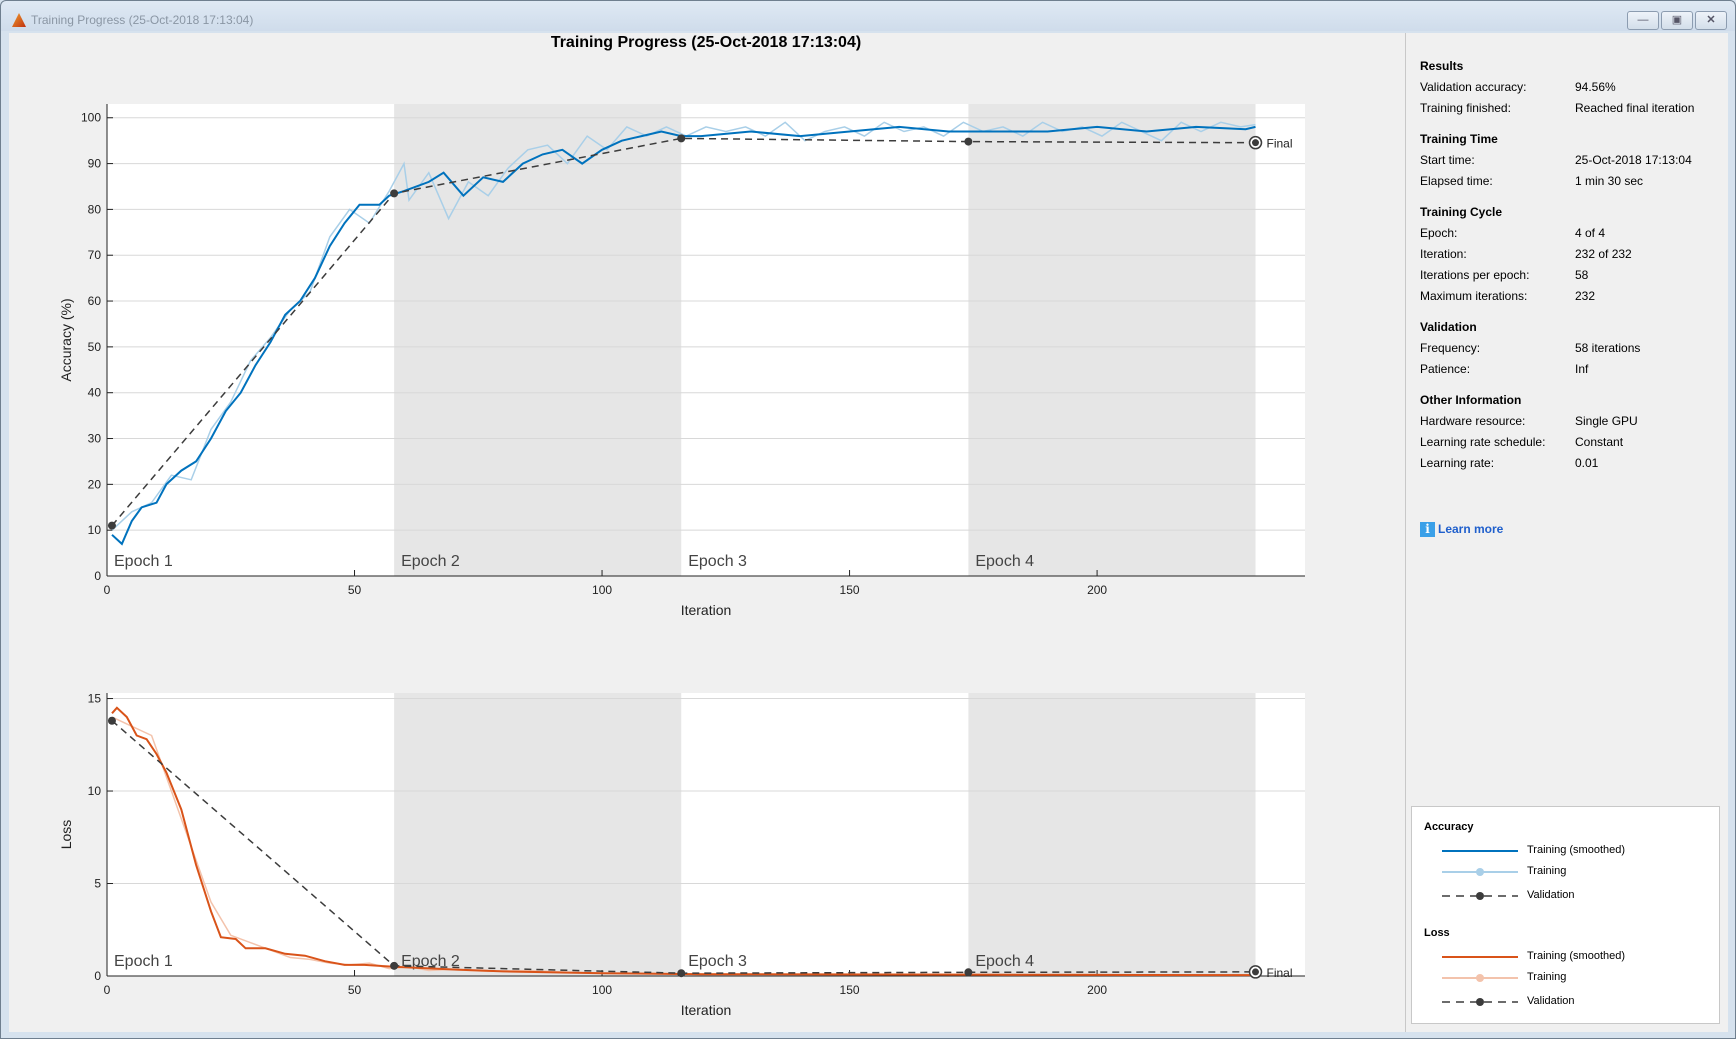  Describe the element at coordinates (95, 393) in the screenshot. I see `y-tick-label: 40` at that location.